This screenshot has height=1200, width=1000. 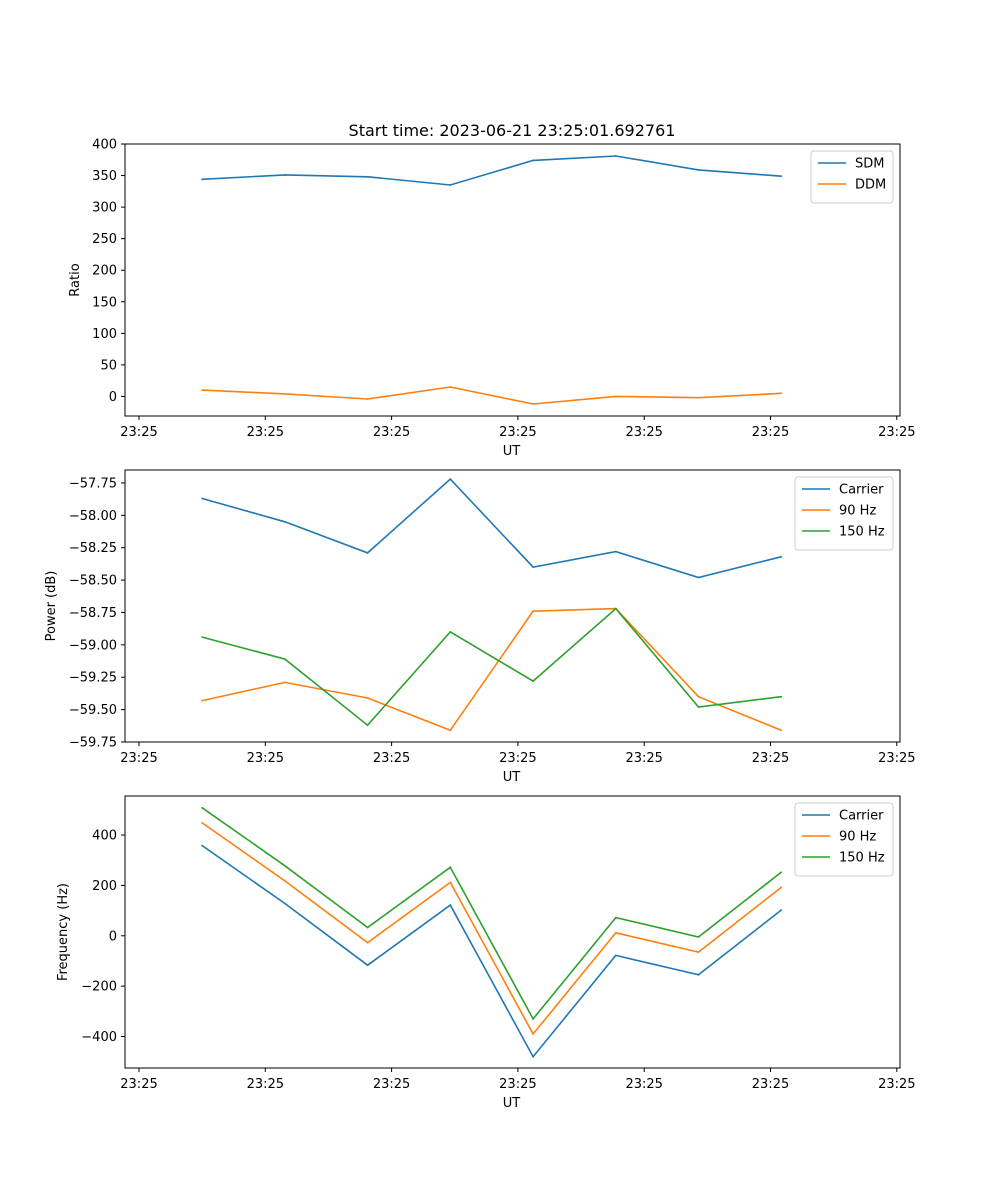 What do you see at coordinates (492, 395) in the screenshot?
I see `series-line-ddm` at bounding box center [492, 395].